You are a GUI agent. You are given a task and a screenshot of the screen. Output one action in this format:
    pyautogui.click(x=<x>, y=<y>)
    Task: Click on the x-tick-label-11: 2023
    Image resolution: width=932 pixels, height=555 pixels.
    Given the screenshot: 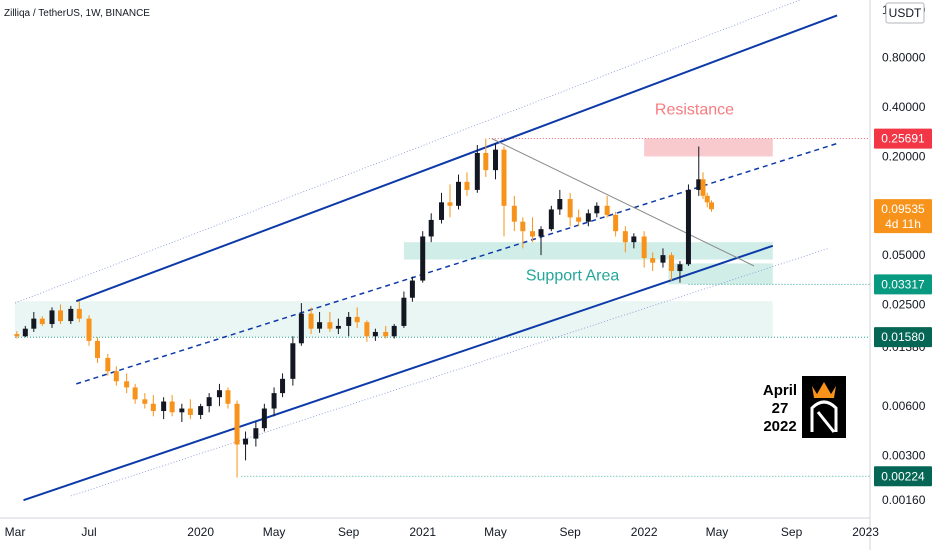 What is the action you would take?
    pyautogui.click(x=865, y=532)
    